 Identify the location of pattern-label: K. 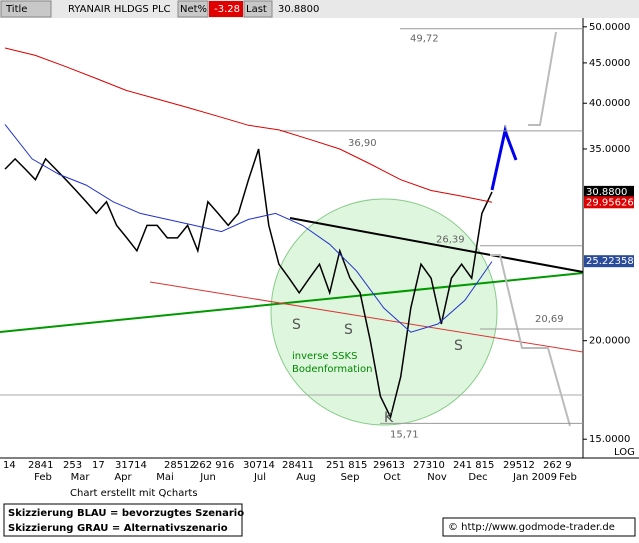
(389, 418).